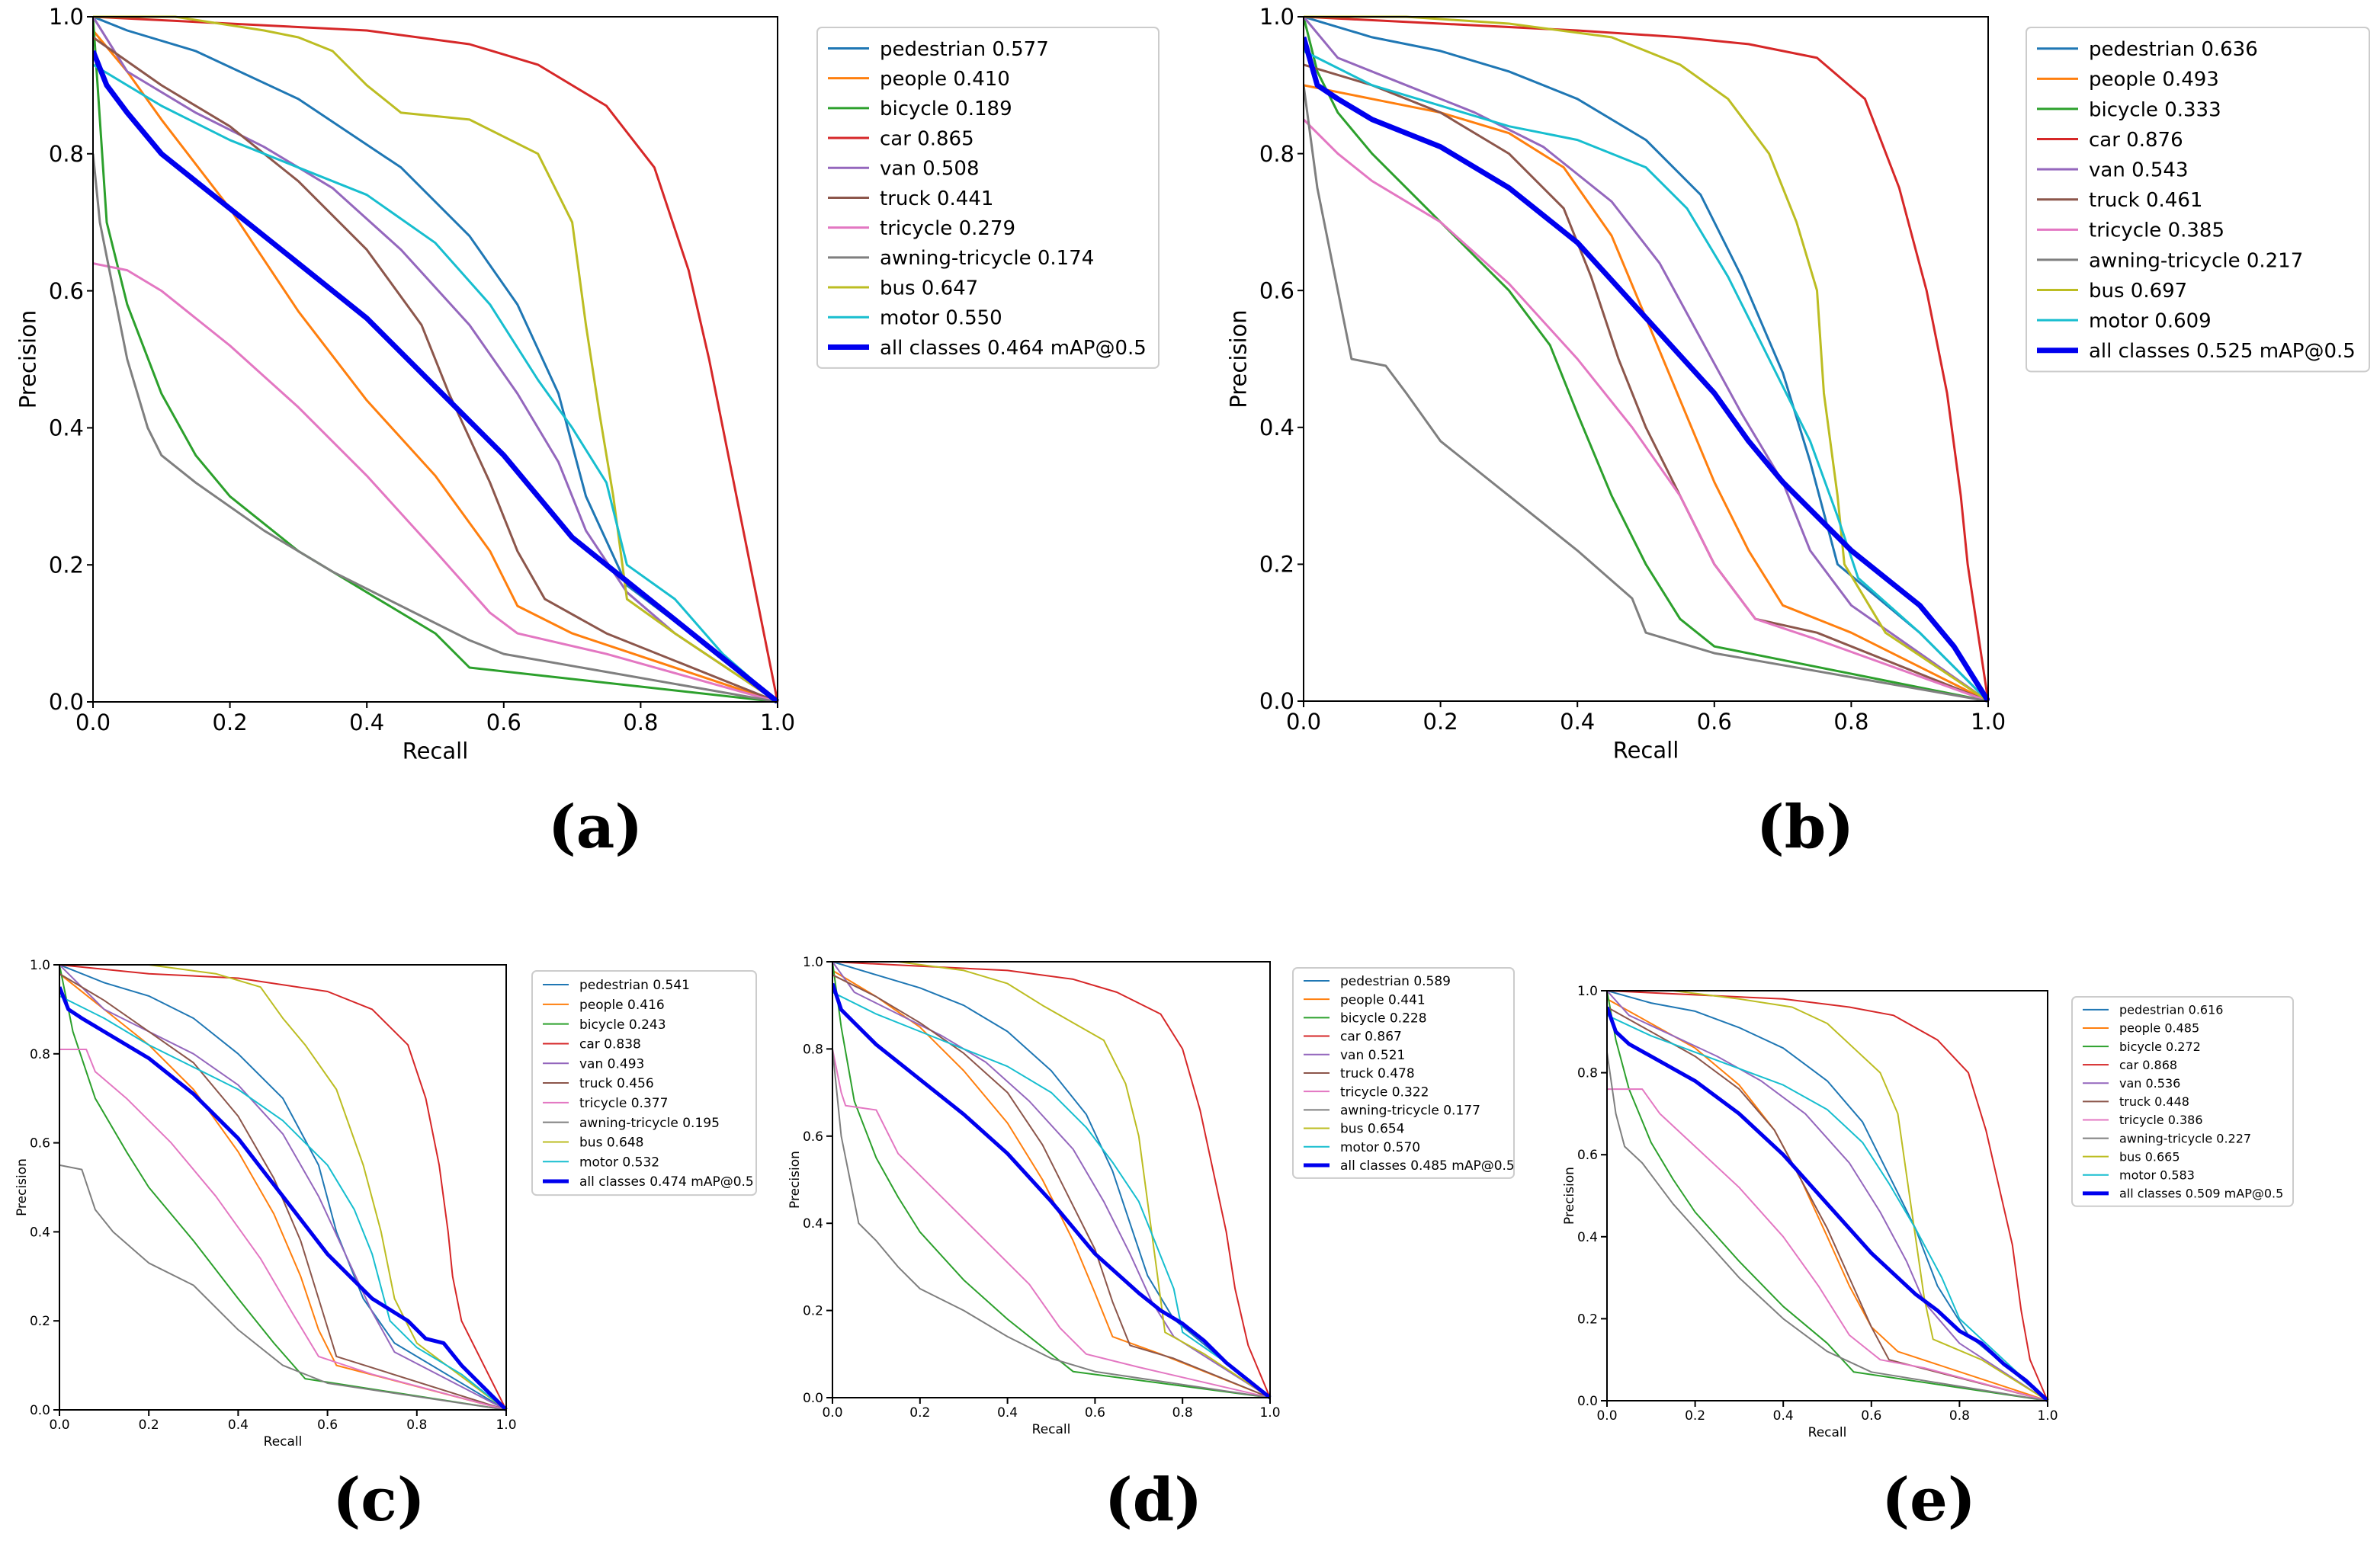  What do you see at coordinates (2138, 291) in the screenshot?
I see `legend-label-bus: bus 0.697` at bounding box center [2138, 291].